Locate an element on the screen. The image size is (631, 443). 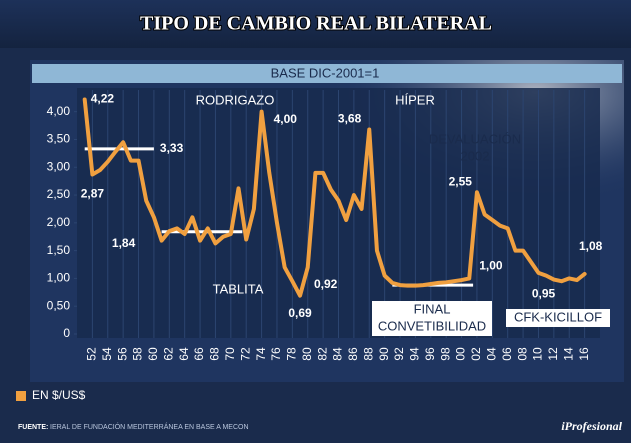
y-tick-label: 3,50 is located at coordinates (59, 139).